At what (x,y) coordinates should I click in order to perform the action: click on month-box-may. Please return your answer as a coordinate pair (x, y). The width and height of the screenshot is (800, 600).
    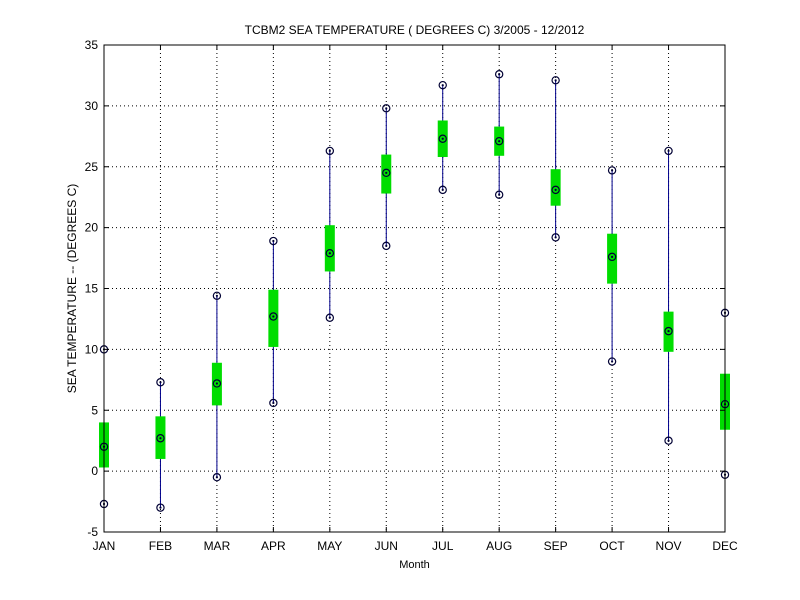
    Looking at the image, I should click on (329, 234).